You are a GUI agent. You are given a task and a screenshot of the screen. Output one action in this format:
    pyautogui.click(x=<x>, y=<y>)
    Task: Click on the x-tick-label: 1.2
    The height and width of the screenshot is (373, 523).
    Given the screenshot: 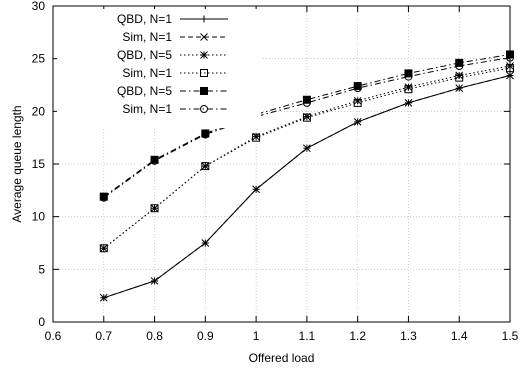 What is the action you would take?
    pyautogui.click(x=357, y=336)
    